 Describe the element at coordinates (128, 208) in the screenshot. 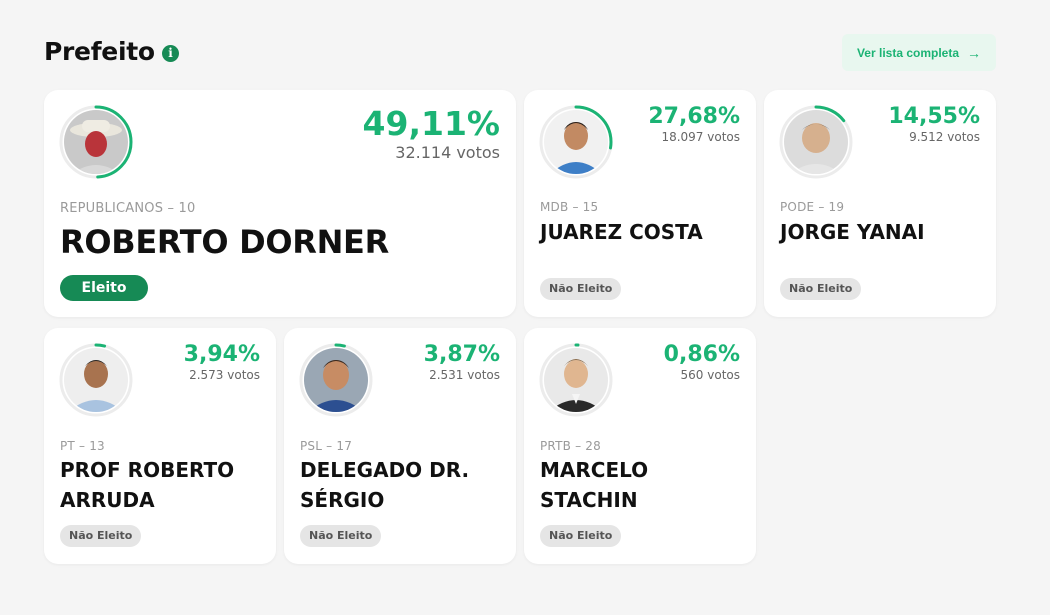

I see `party-label: REPUBLICANOS – 10` at that location.